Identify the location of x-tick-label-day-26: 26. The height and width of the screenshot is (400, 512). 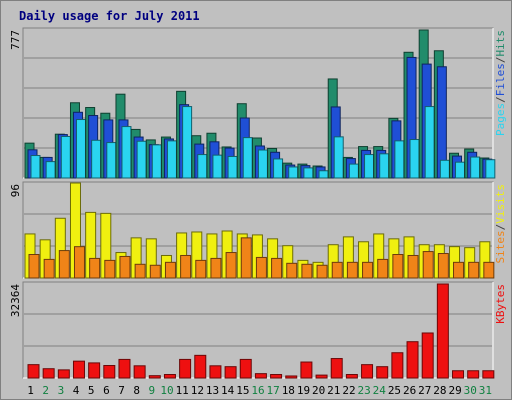
(409, 390).